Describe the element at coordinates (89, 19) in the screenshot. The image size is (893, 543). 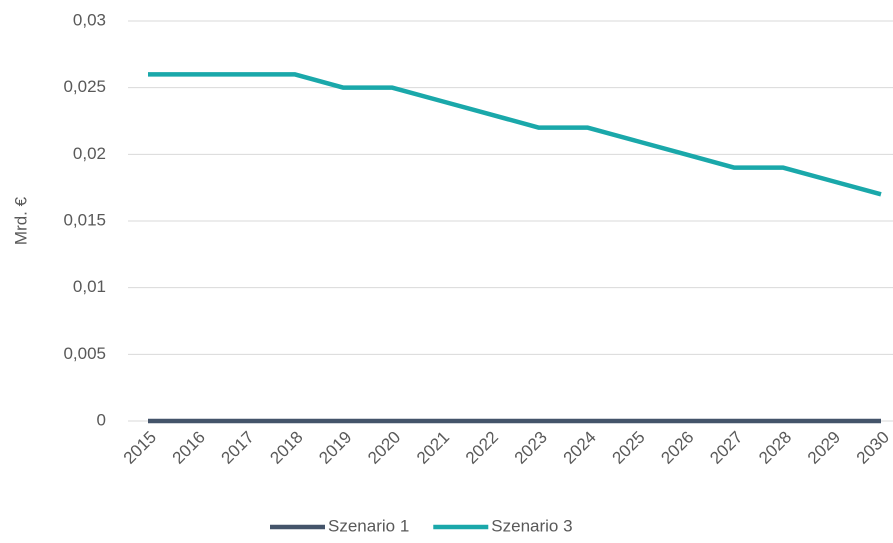
I see `y-tick-label: 0,03` at that location.